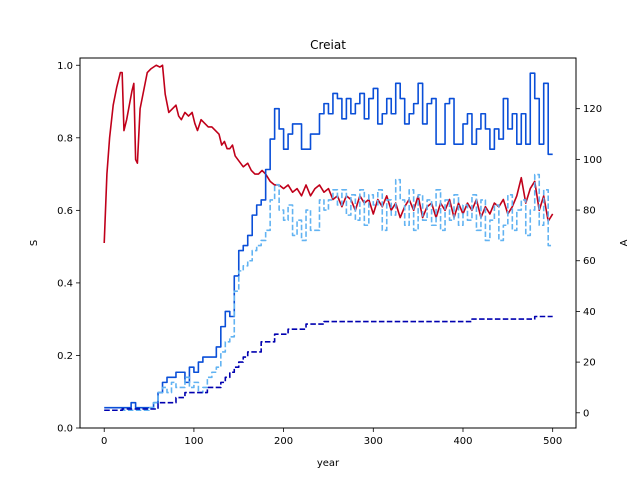  Describe the element at coordinates (552, 441) in the screenshot. I see `x-tick-label: 500` at that location.